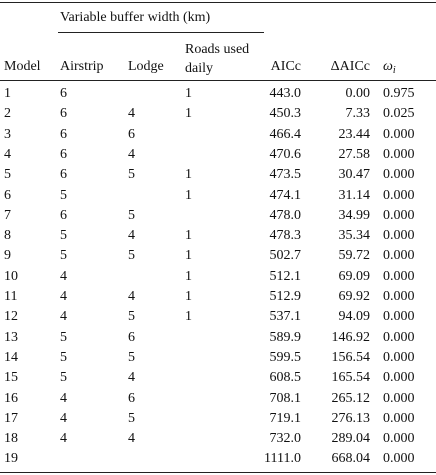  What do you see at coordinates (11, 439) in the screenshot?
I see `table-cell: 18` at bounding box center [11, 439].